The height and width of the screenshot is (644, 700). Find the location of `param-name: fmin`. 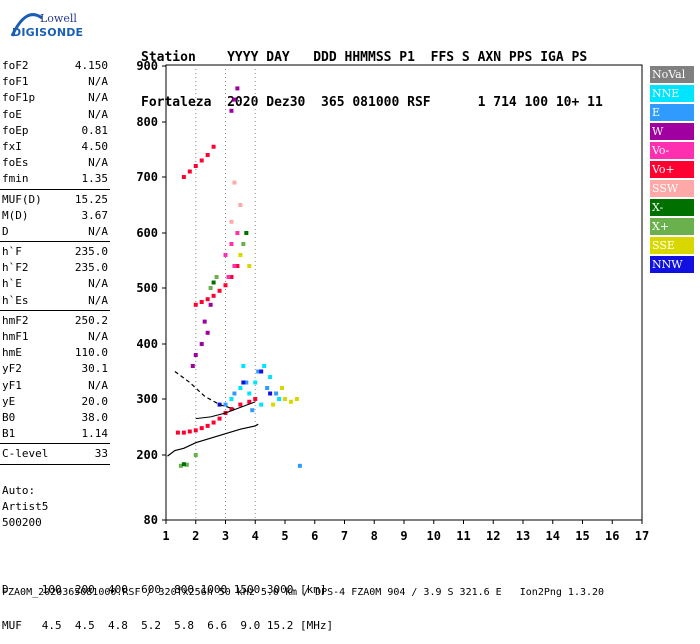

param-name: fmin is located at coordinates (15, 179).